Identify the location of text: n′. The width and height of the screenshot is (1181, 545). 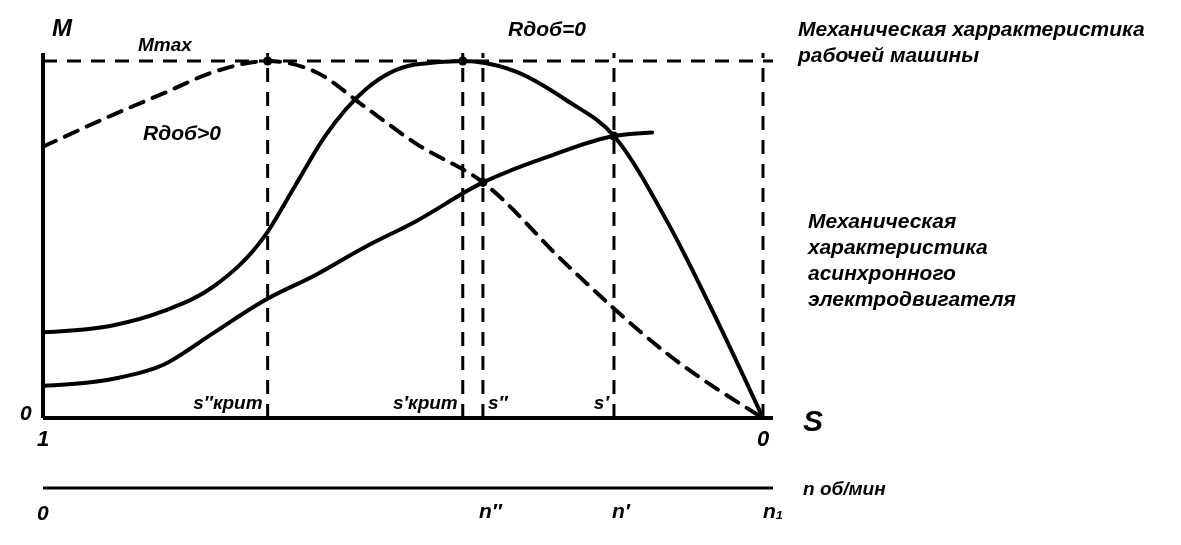
(622, 511).